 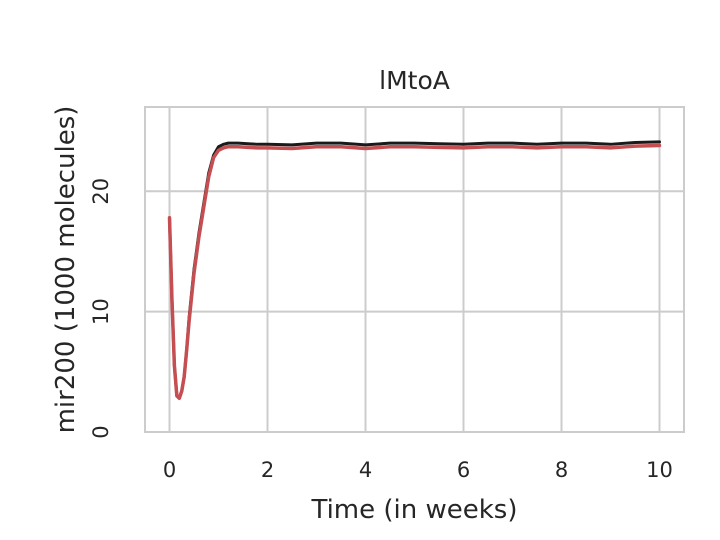 I want to click on x-axis-label: Time (in weeks), so click(x=413, y=510).